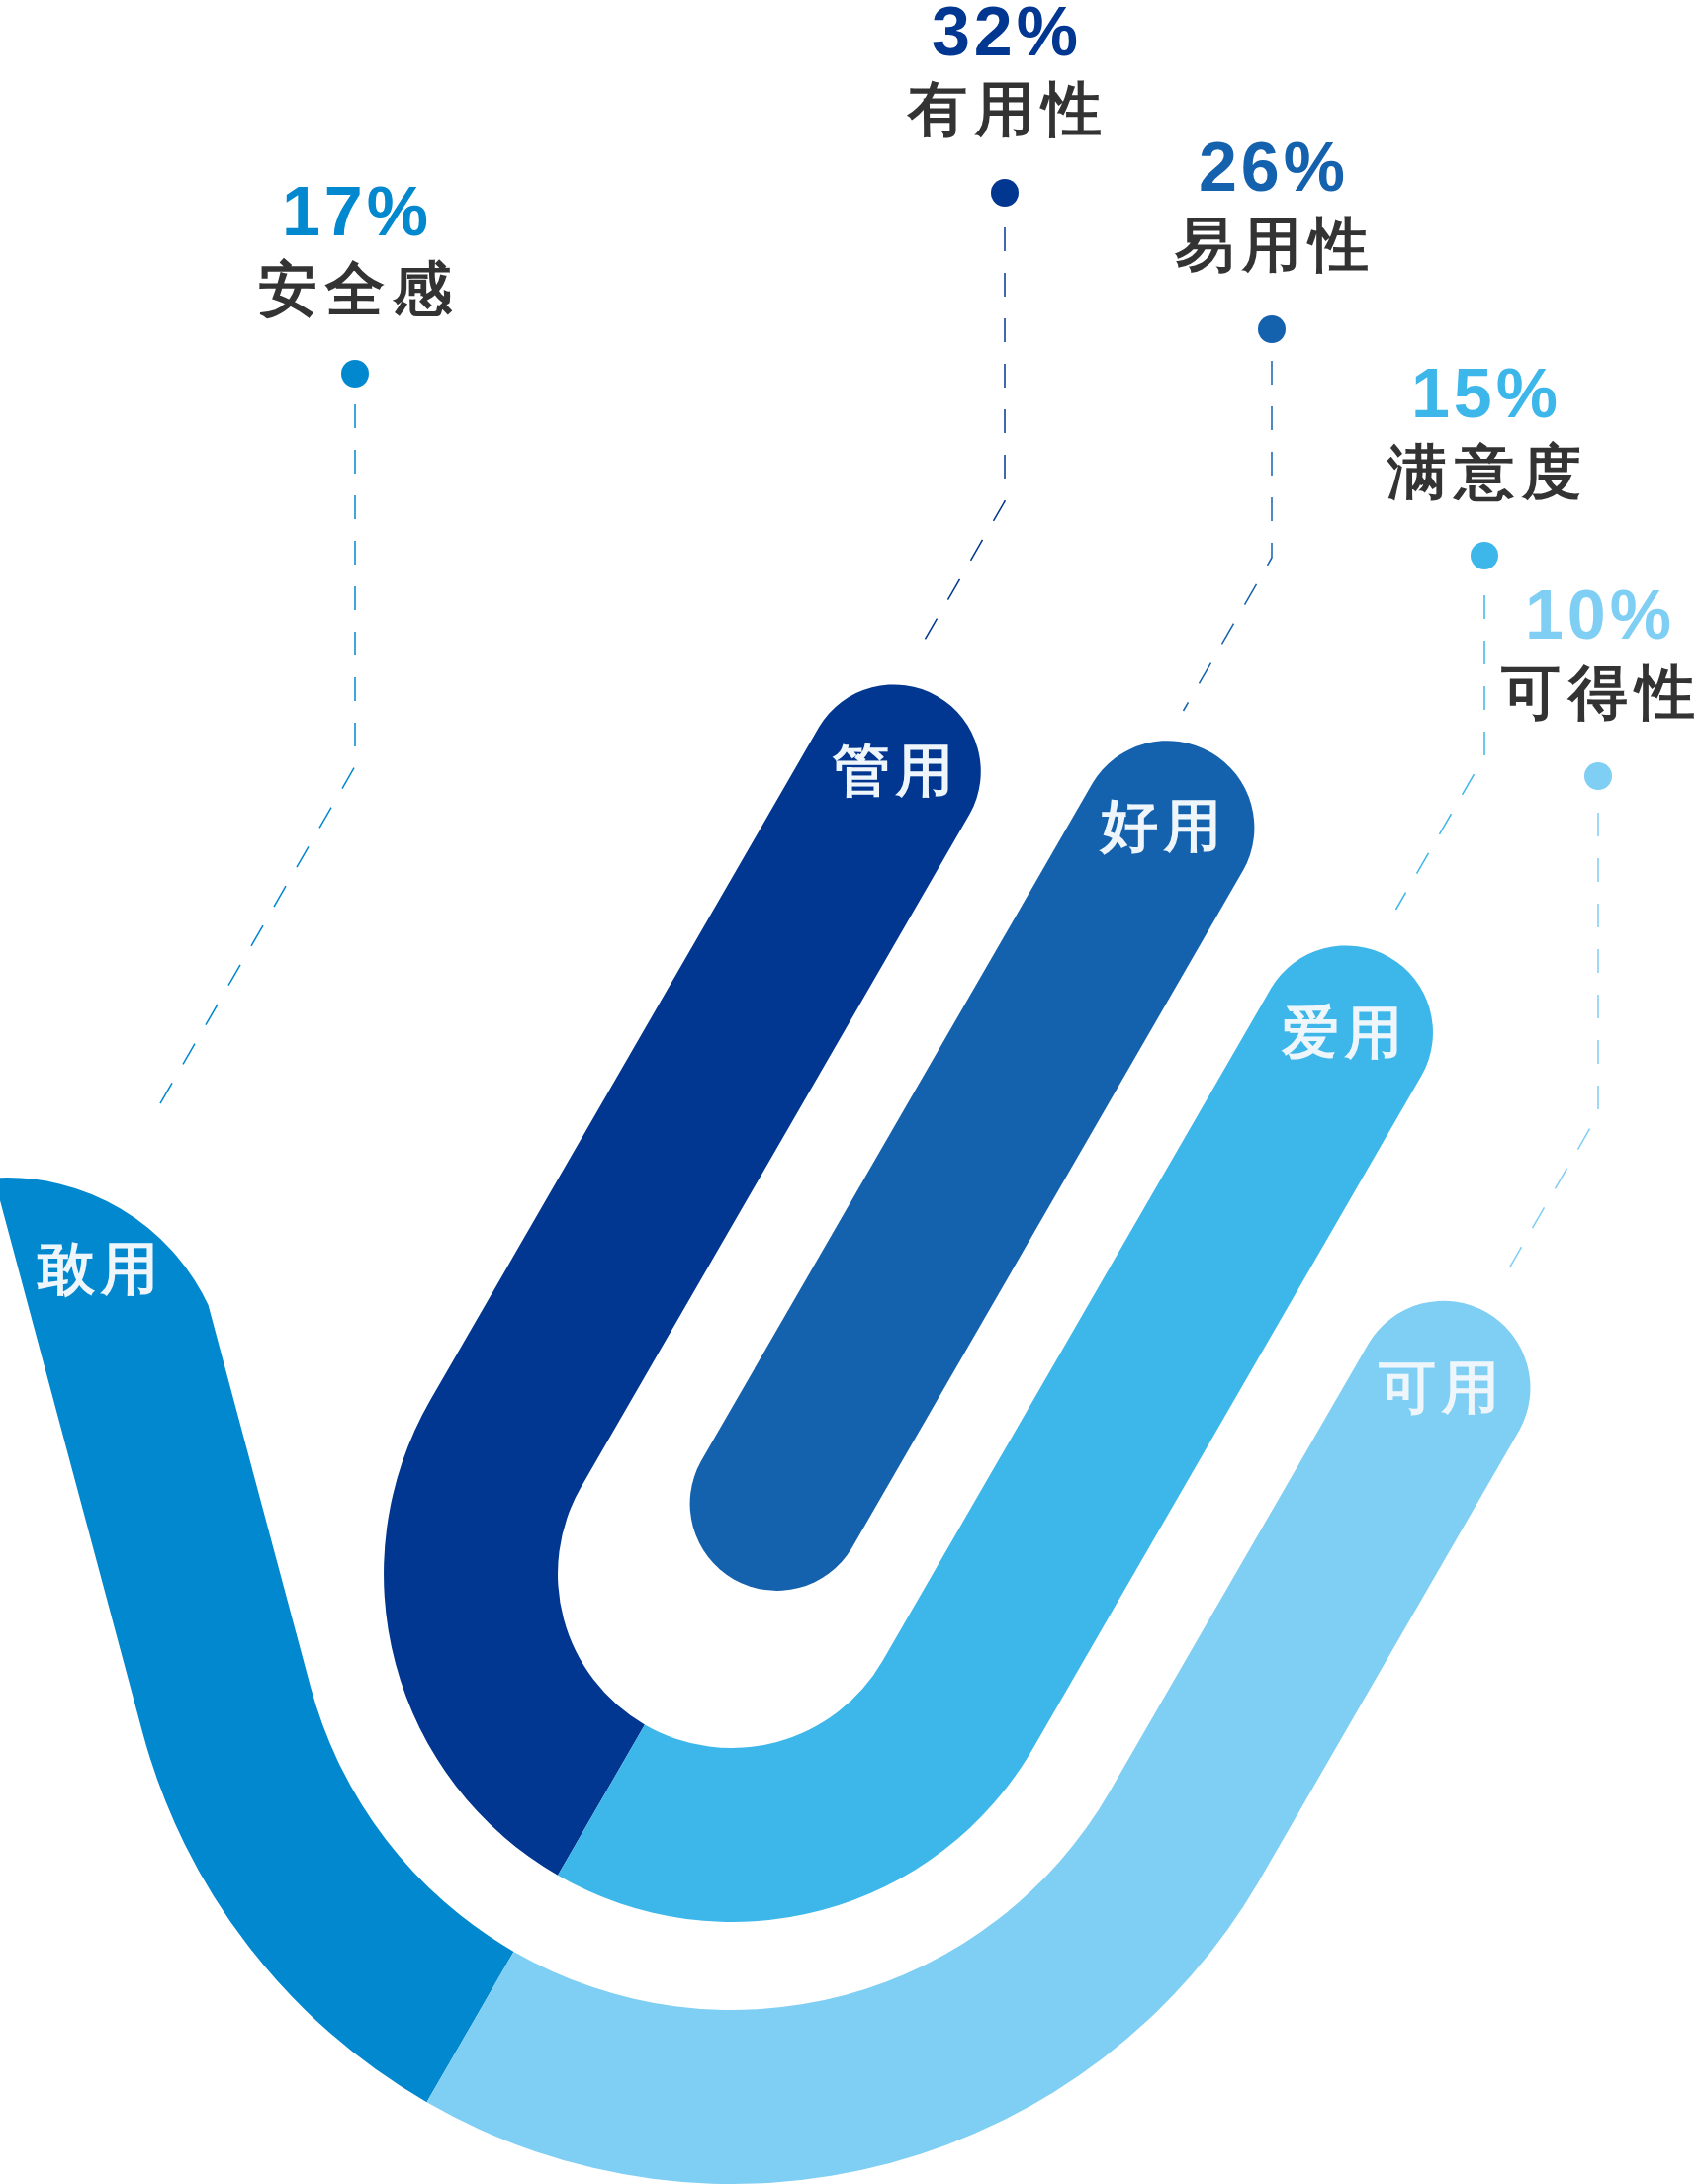  What do you see at coordinates (1344, 1031) in the screenshot?
I see `text: 爱用` at bounding box center [1344, 1031].